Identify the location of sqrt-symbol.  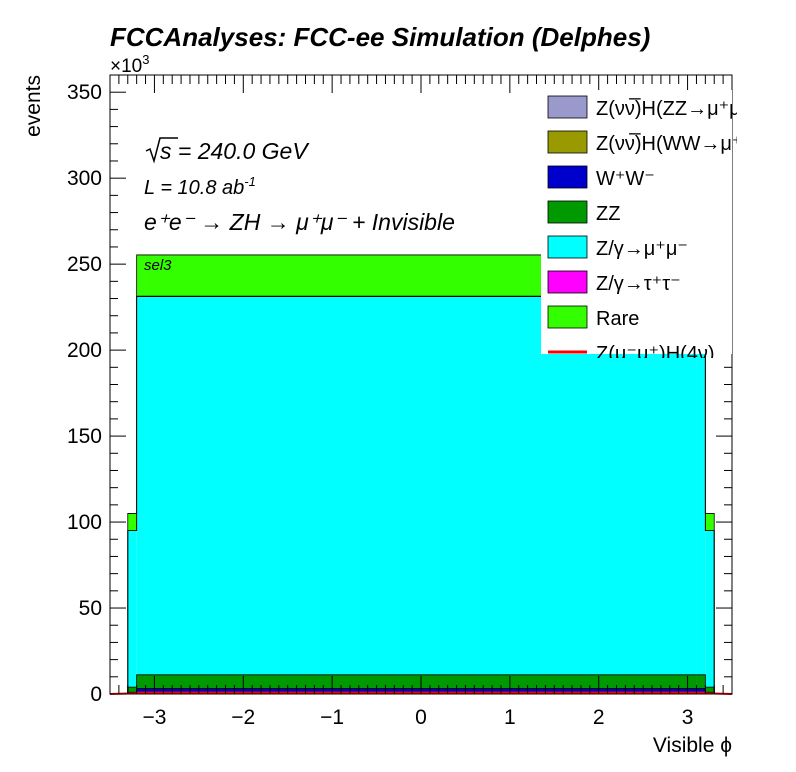
(161, 150).